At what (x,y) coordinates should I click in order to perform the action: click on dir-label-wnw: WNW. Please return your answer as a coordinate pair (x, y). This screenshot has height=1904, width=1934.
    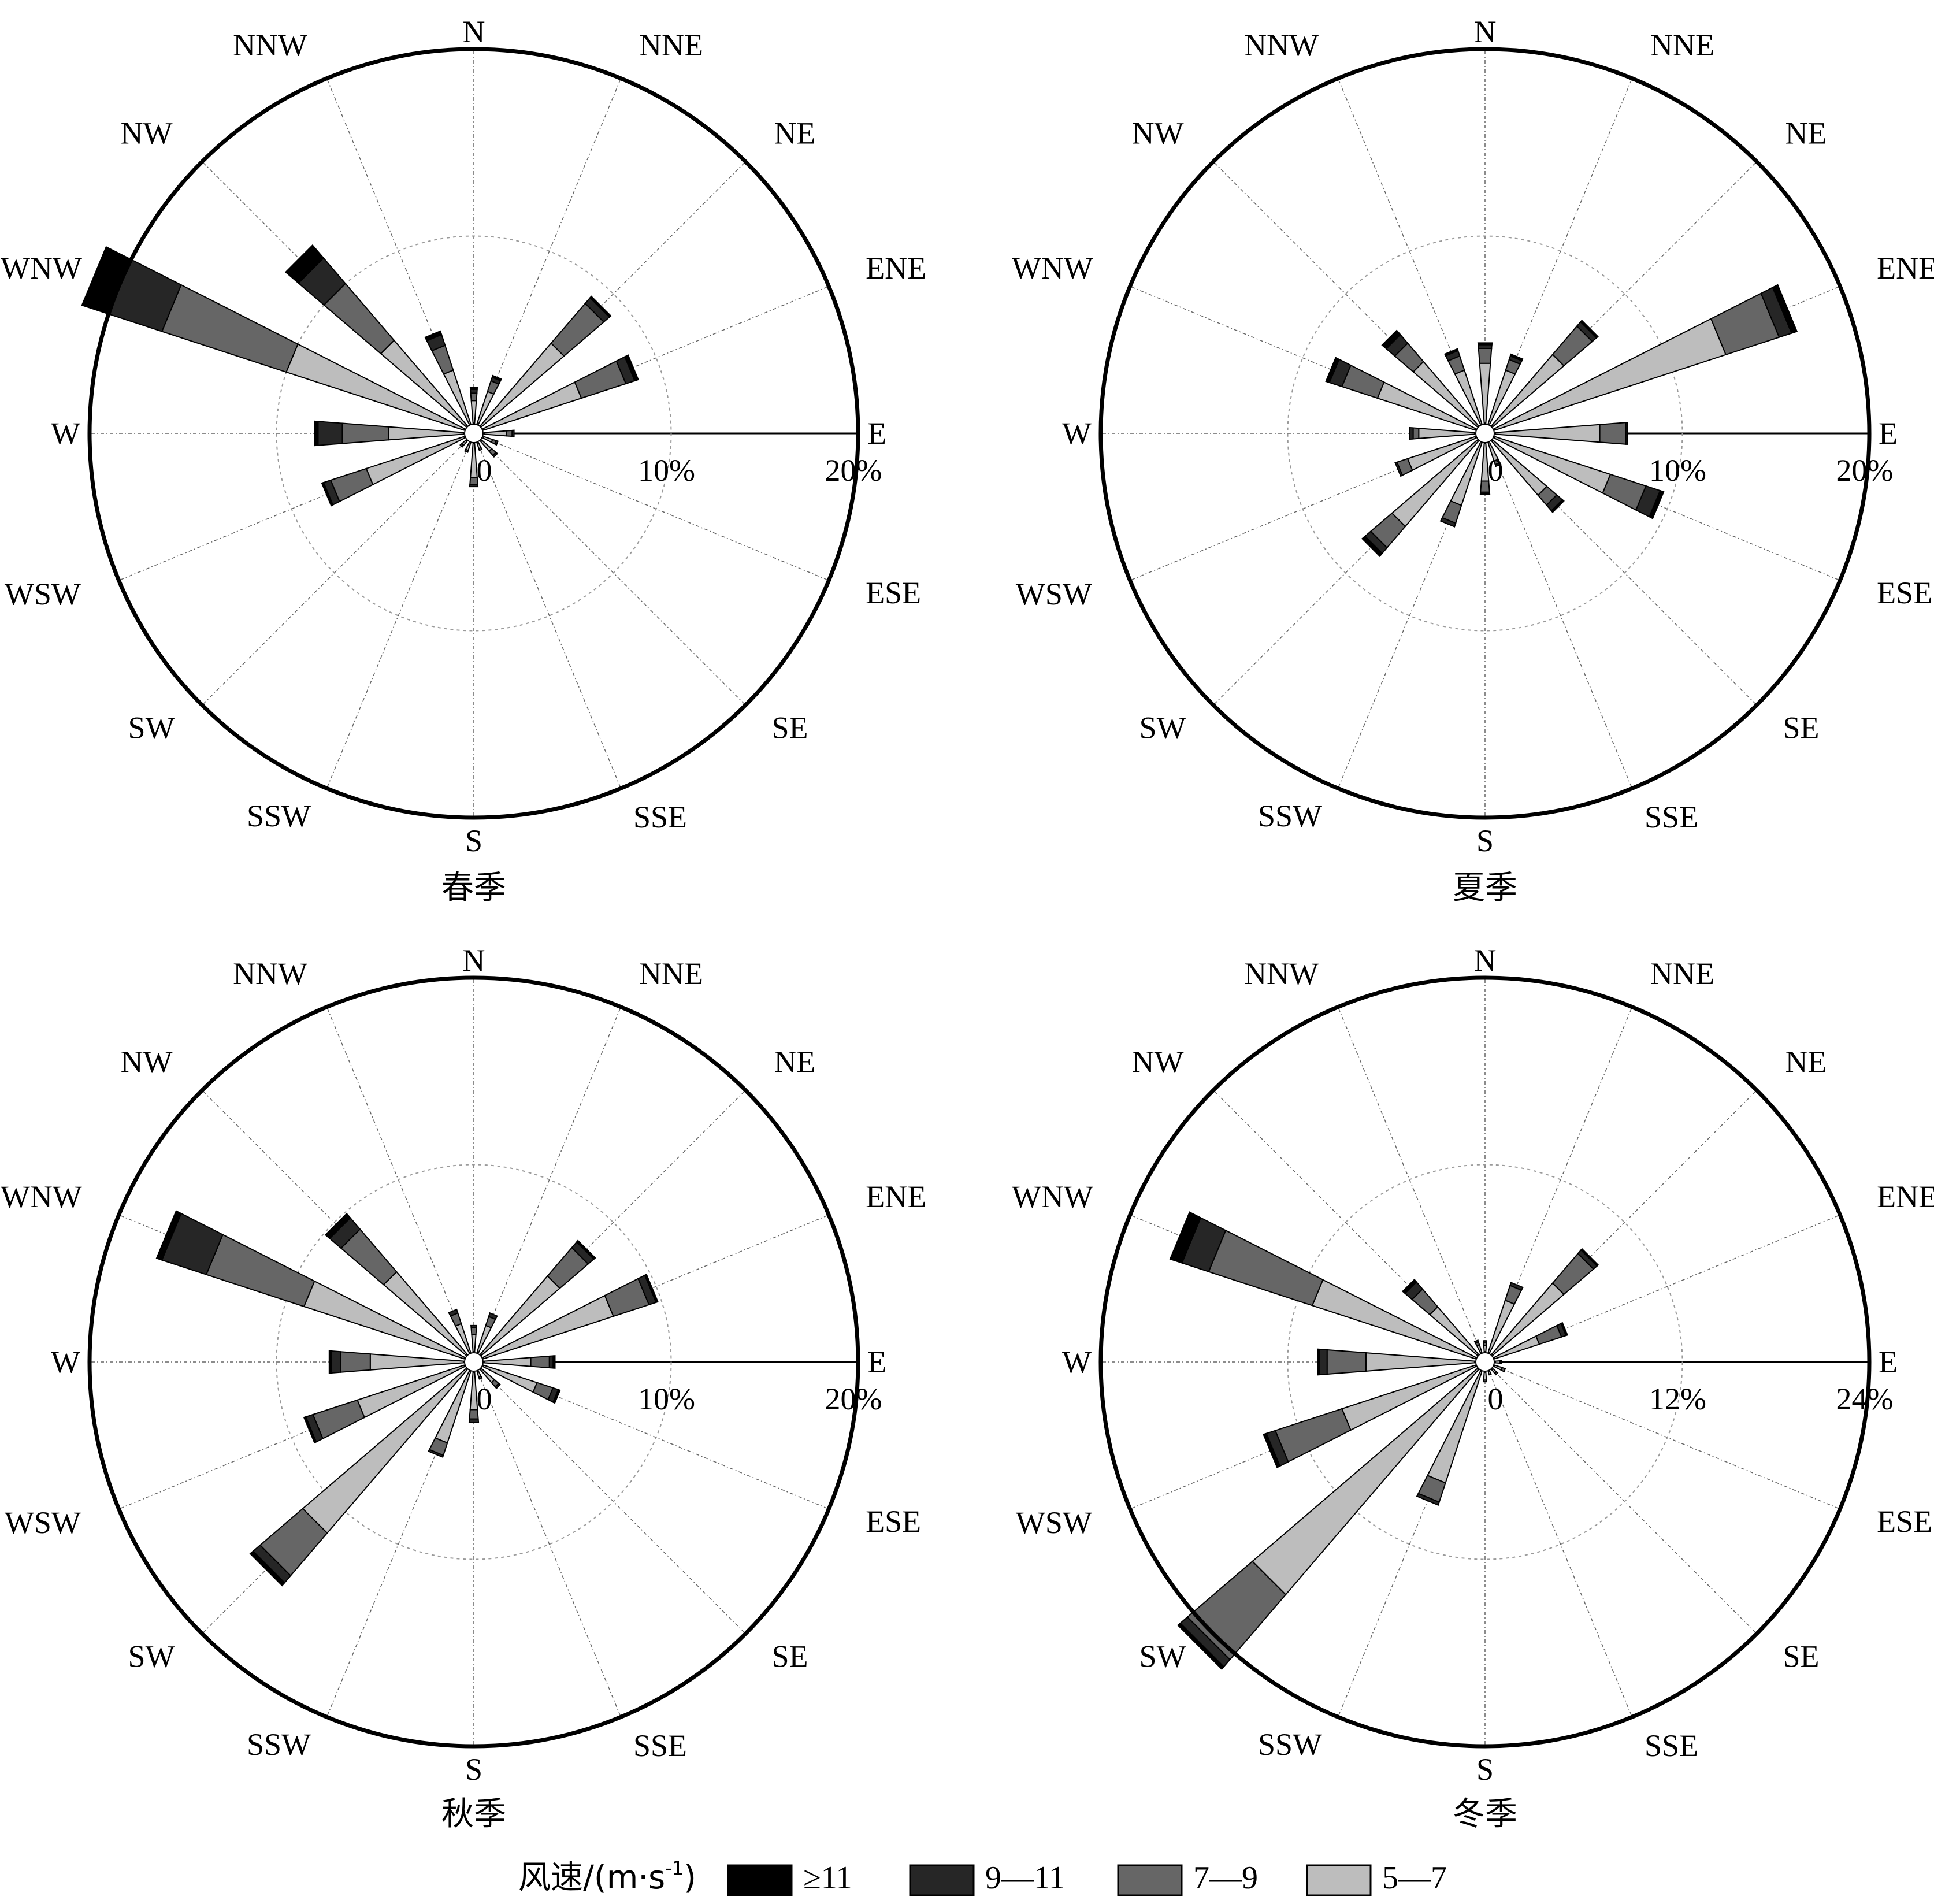
    Looking at the image, I should click on (1052, 1196).